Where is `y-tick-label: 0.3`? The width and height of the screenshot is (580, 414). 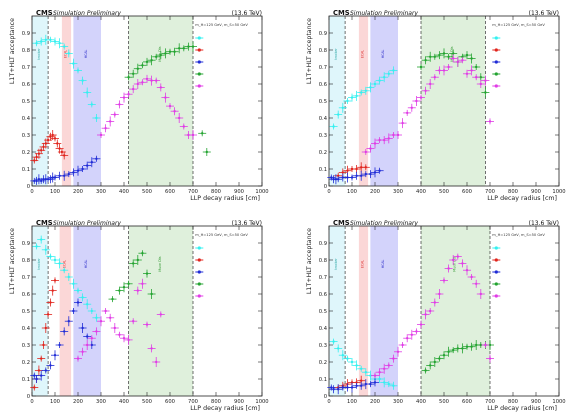 y-tick-label: 0.3 is located at coordinates (323, 136).